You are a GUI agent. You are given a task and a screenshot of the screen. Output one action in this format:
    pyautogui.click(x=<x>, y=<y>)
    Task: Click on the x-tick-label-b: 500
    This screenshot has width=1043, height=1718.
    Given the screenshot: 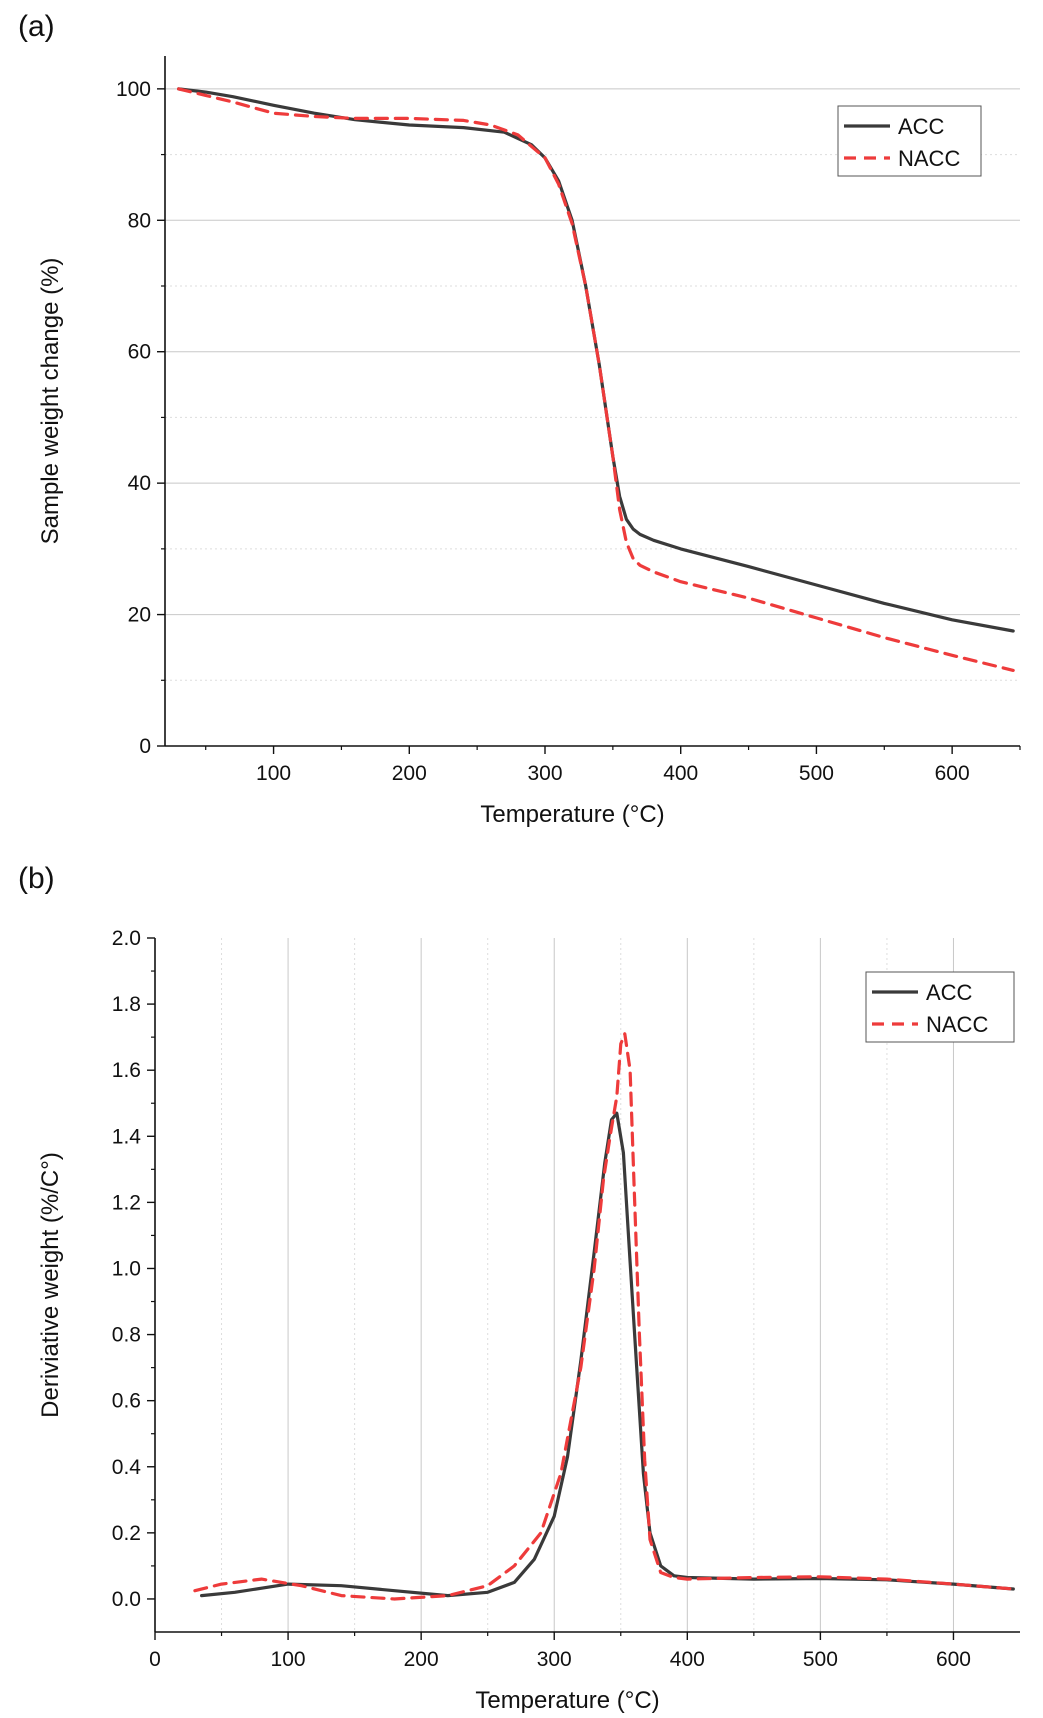 What is the action you would take?
    pyautogui.click(x=820, y=1659)
    